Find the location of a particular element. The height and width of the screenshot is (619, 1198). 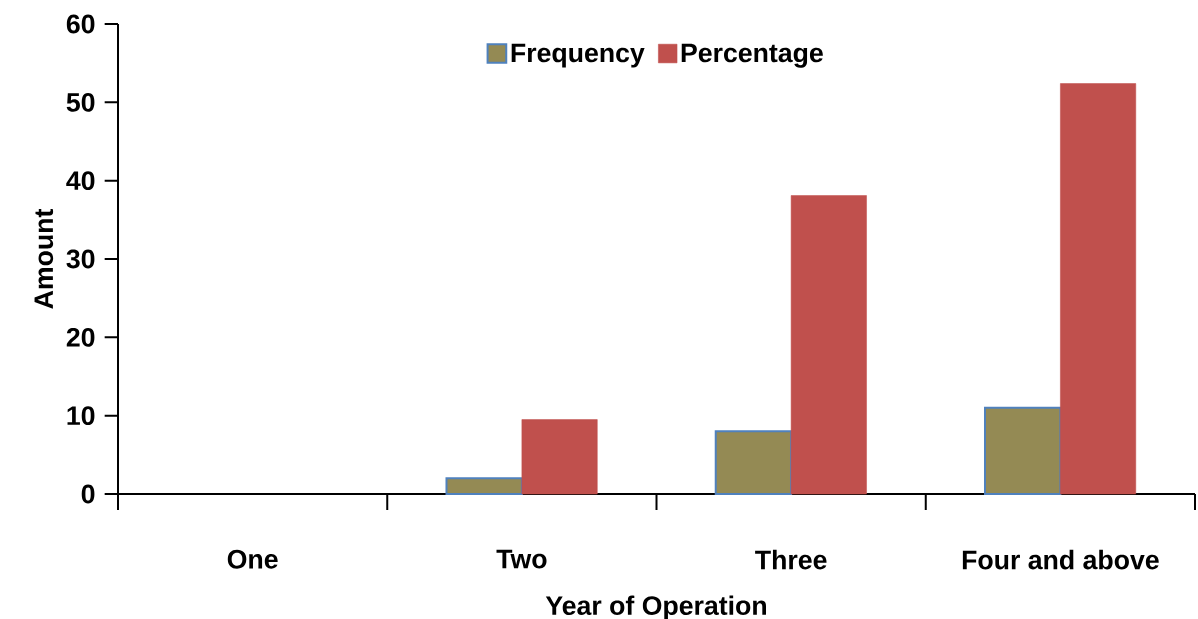

y-tick-label: 60 is located at coordinates (80, 24).